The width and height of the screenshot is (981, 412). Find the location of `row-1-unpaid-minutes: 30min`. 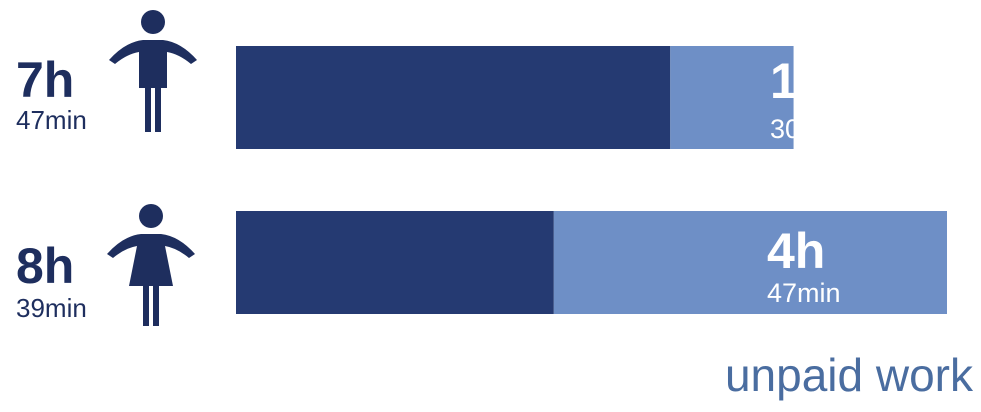

row-1-unpaid-minutes: 30min is located at coordinates (807, 129).